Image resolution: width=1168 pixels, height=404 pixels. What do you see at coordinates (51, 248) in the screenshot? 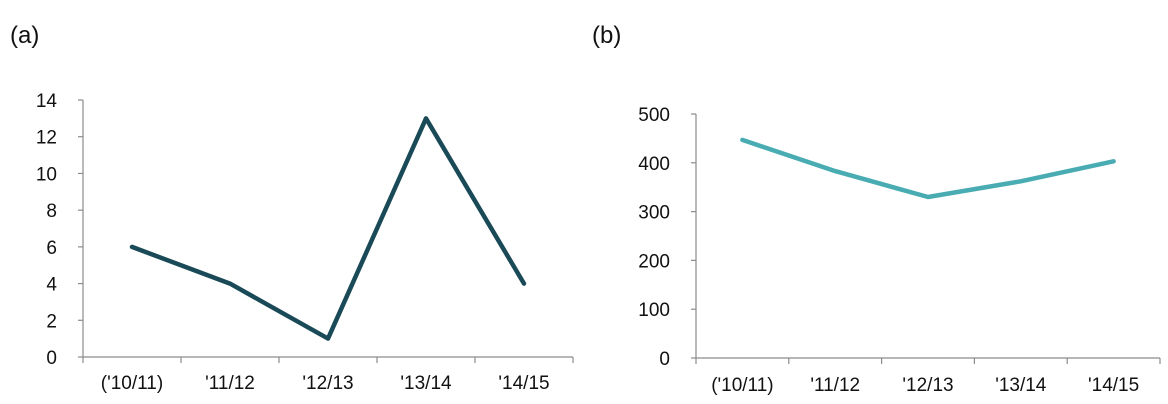
I see `y-tick-label: 6` at bounding box center [51, 248].